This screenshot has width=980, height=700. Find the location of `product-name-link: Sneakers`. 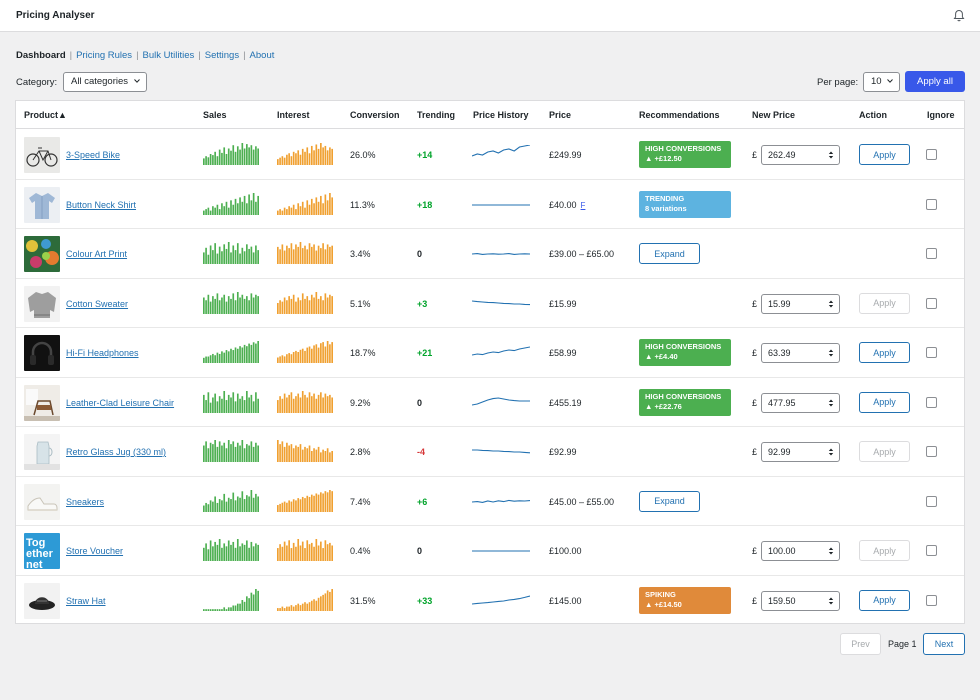

product-name-link: Sneakers is located at coordinates (85, 501).